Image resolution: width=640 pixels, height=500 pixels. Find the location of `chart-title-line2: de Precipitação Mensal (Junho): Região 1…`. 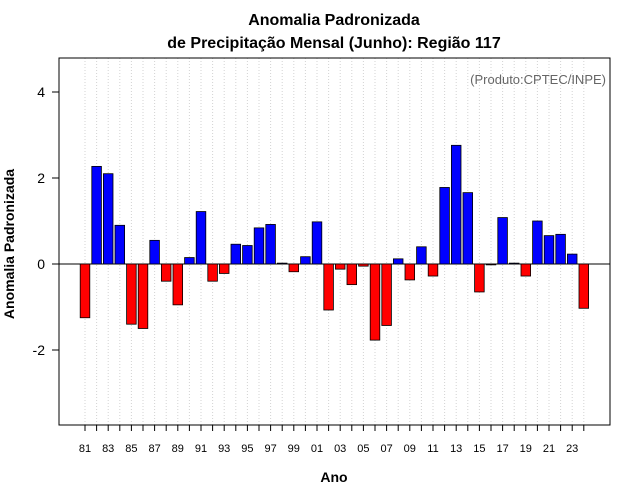

chart-title-line2: de Precipitação Mensal (Junho): Região 1… is located at coordinates (334, 43).